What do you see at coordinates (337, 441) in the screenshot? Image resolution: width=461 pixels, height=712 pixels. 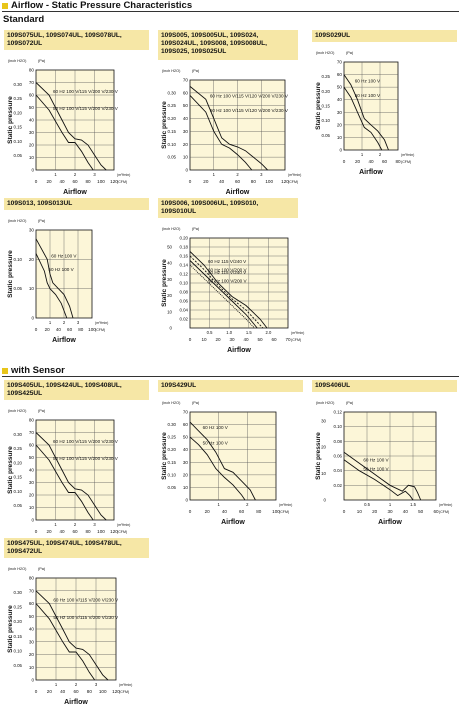 I see `tick-label-inch: 0.08` at bounding box center [337, 441].